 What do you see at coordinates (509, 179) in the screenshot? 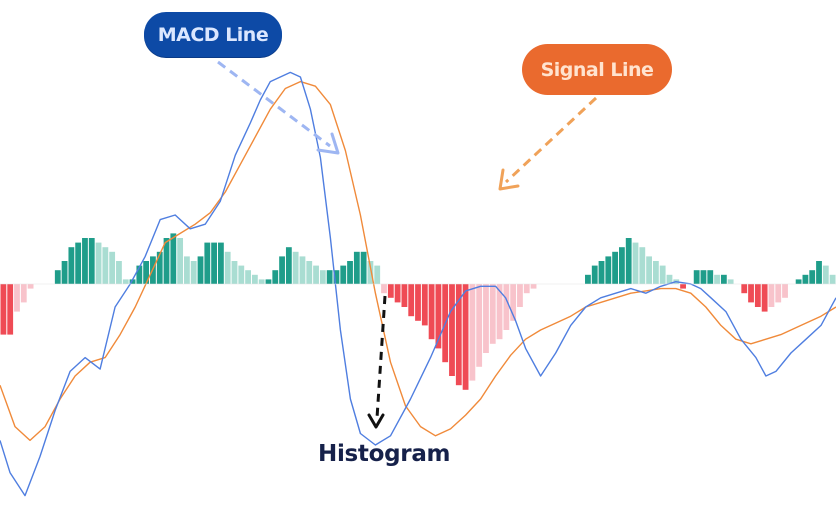
I see `signal-arrow-head` at bounding box center [509, 179].